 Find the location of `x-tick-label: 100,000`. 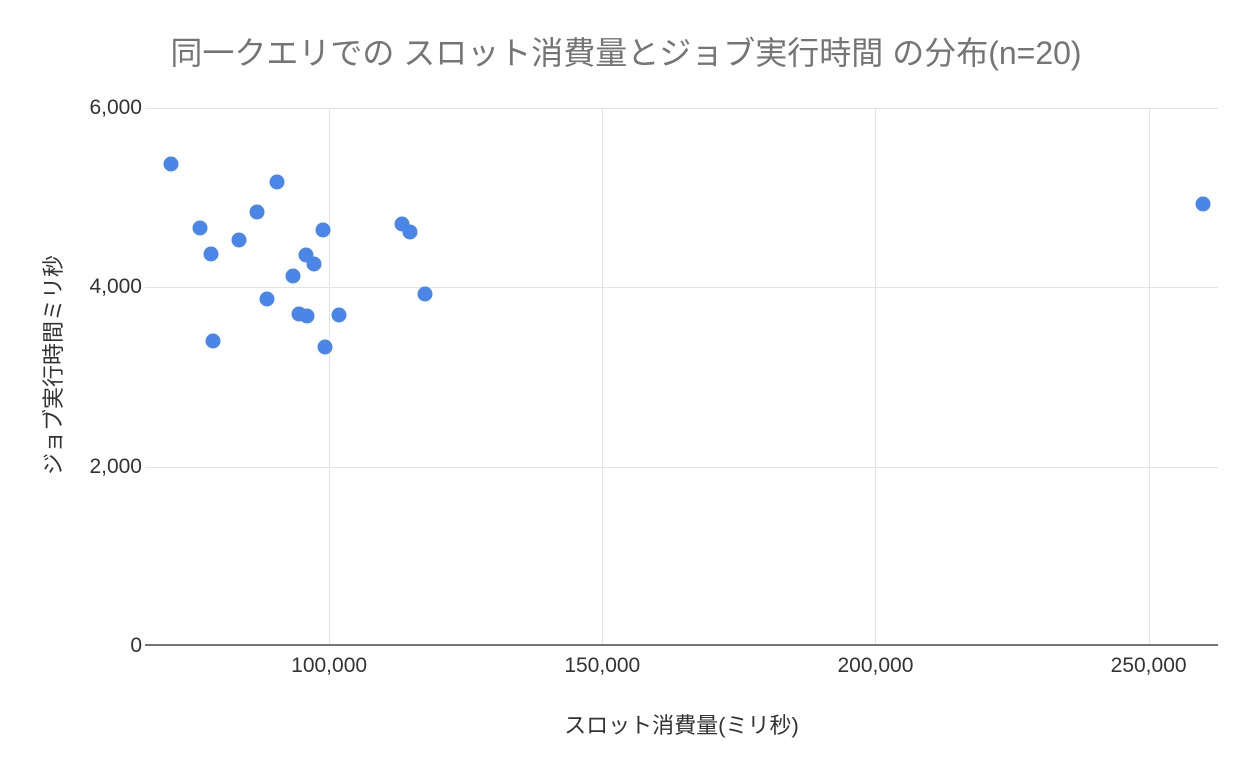

x-tick-label: 100,000 is located at coordinates (329, 665).